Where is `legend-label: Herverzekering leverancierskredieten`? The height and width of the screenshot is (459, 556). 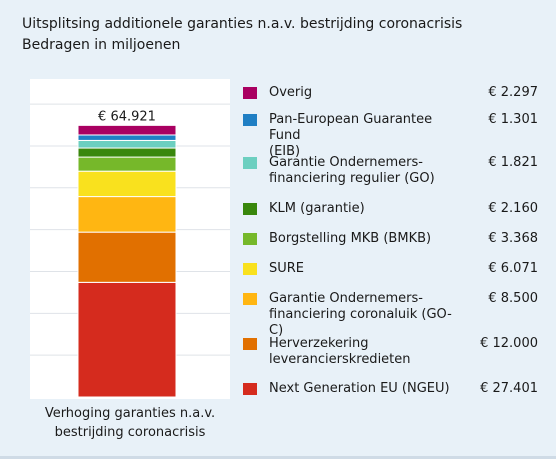
legend-label: Herverzekering leverancierskredieten is located at coordinates (364, 352).